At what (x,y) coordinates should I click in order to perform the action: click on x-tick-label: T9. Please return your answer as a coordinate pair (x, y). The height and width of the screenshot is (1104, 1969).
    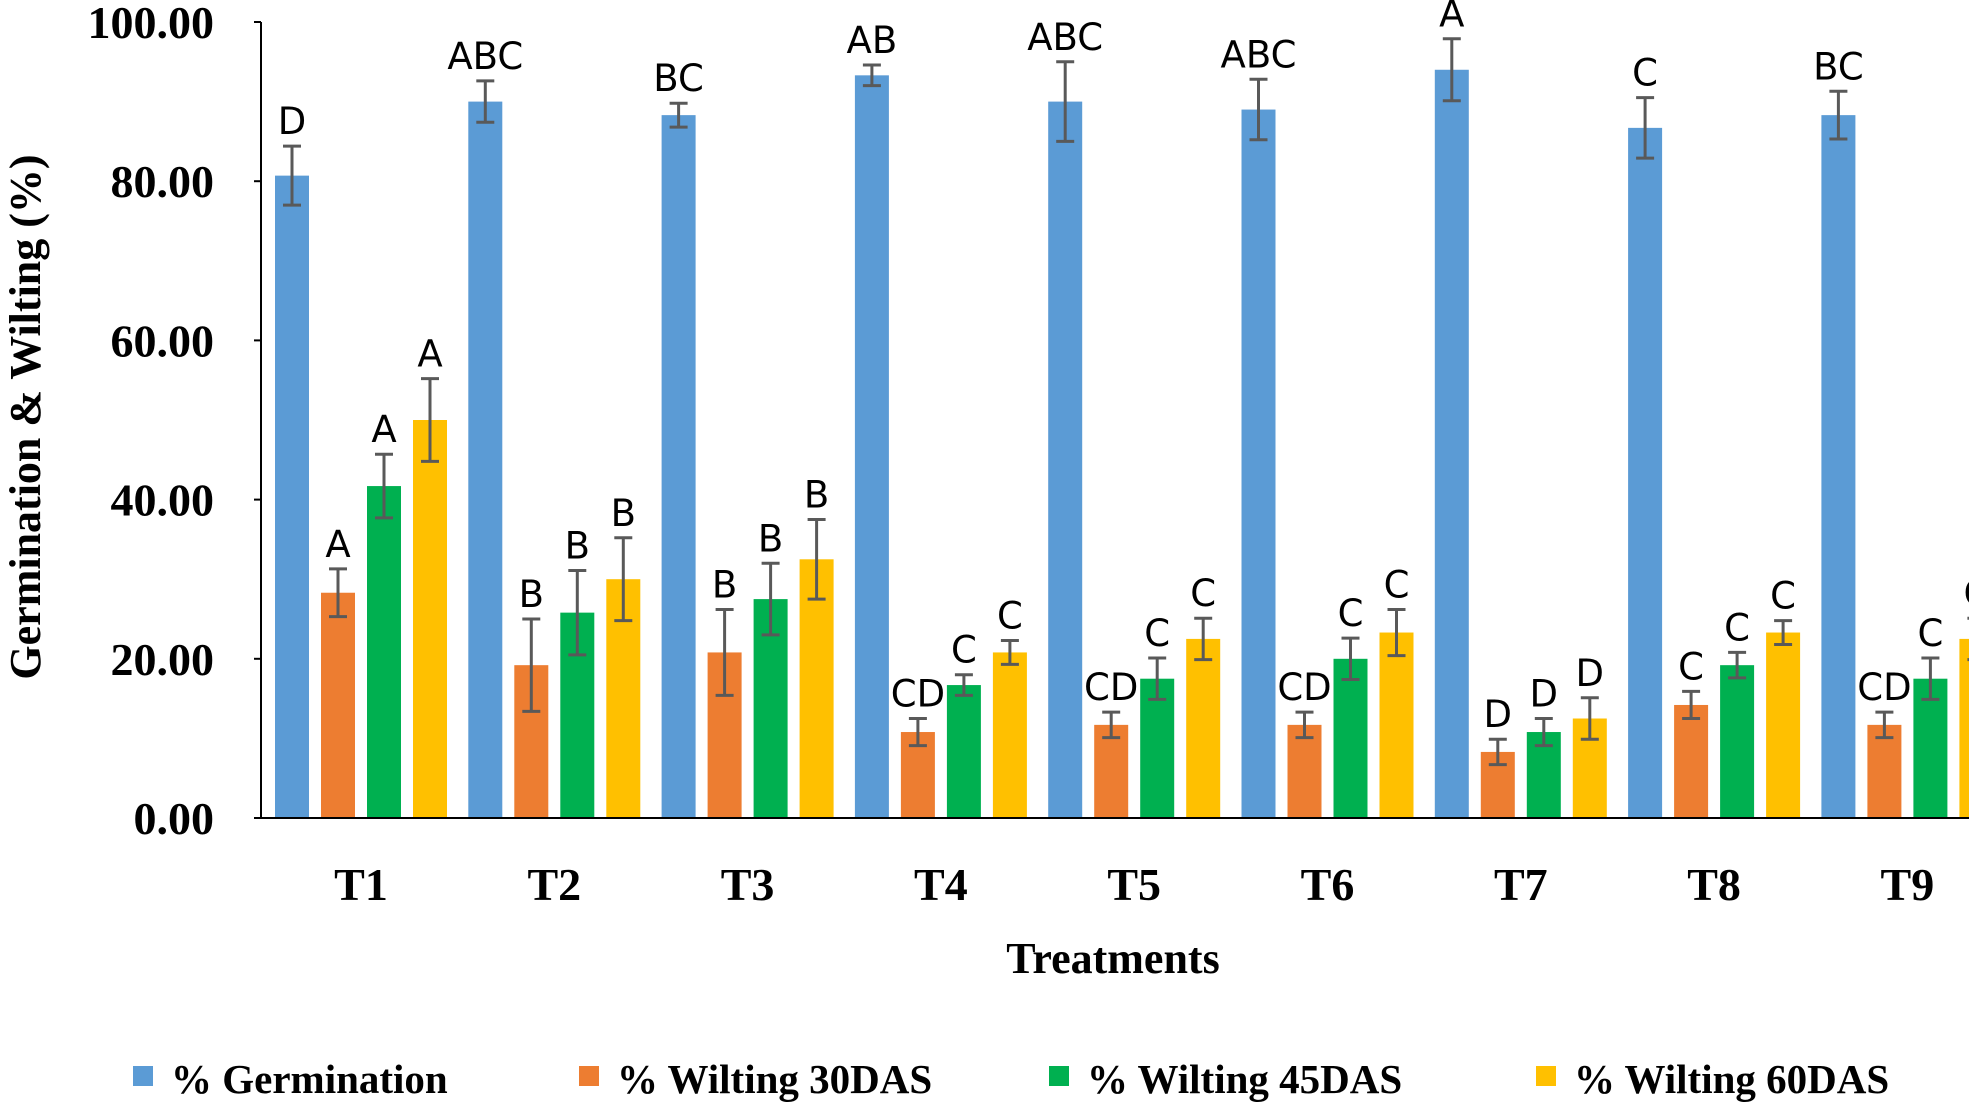
    Looking at the image, I should click on (1908, 884).